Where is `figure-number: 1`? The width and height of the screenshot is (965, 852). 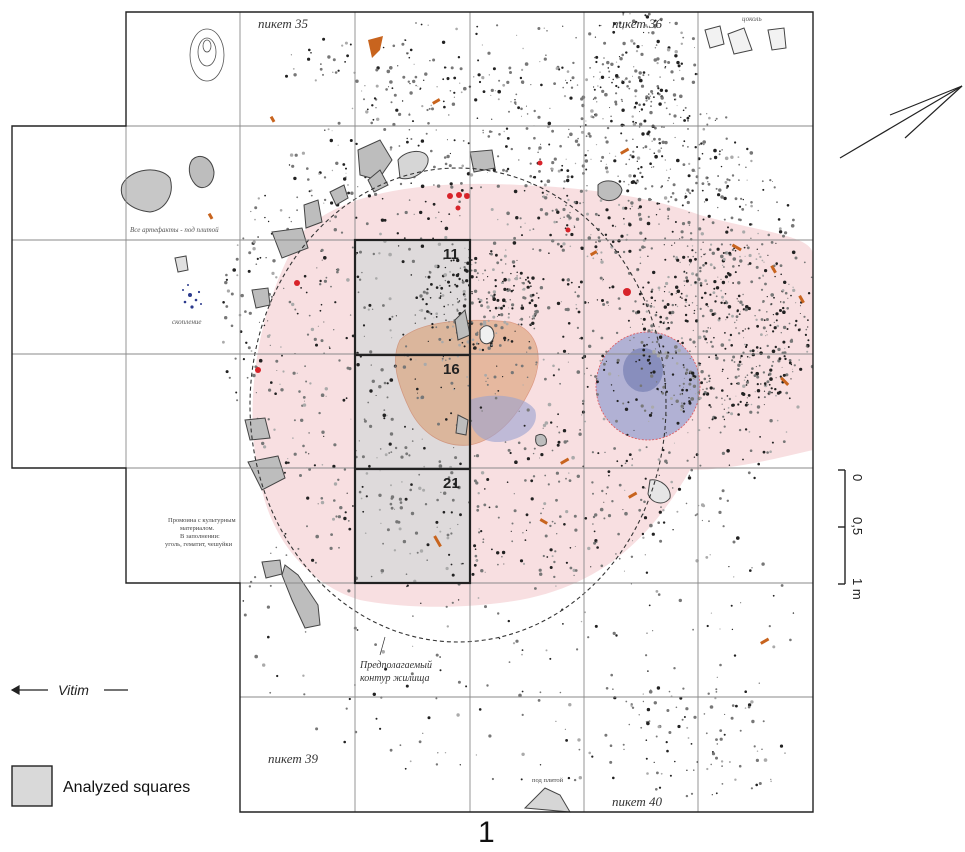
figure-number: 1 is located at coordinates (486, 832).